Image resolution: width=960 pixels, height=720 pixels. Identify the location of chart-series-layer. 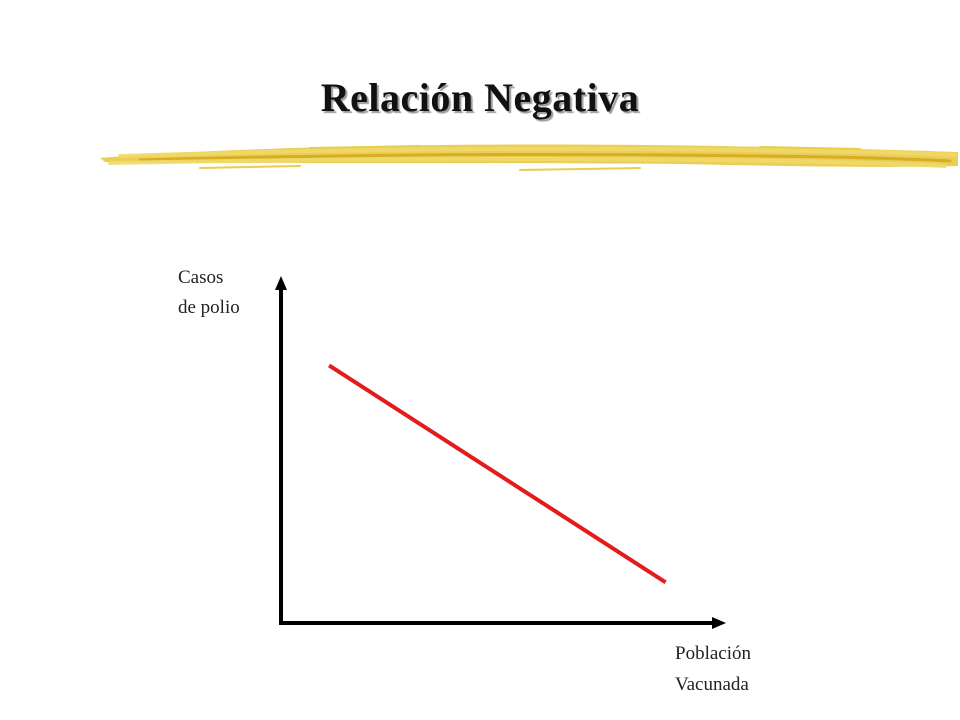
(497, 473).